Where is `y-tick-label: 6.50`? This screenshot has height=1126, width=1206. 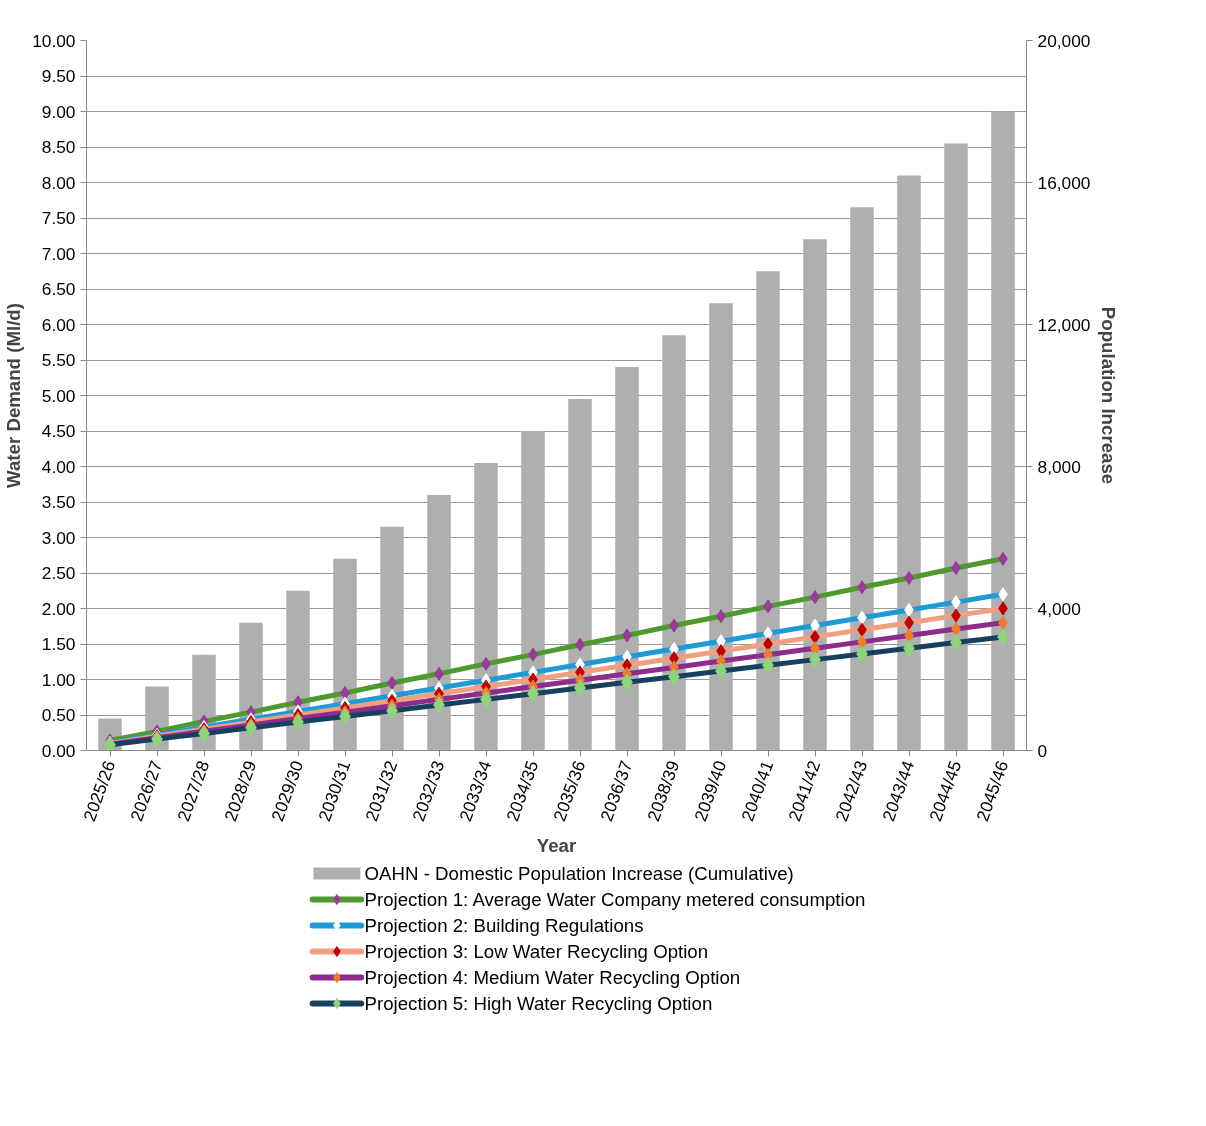
y-tick-label: 6.50 is located at coordinates (58, 289).